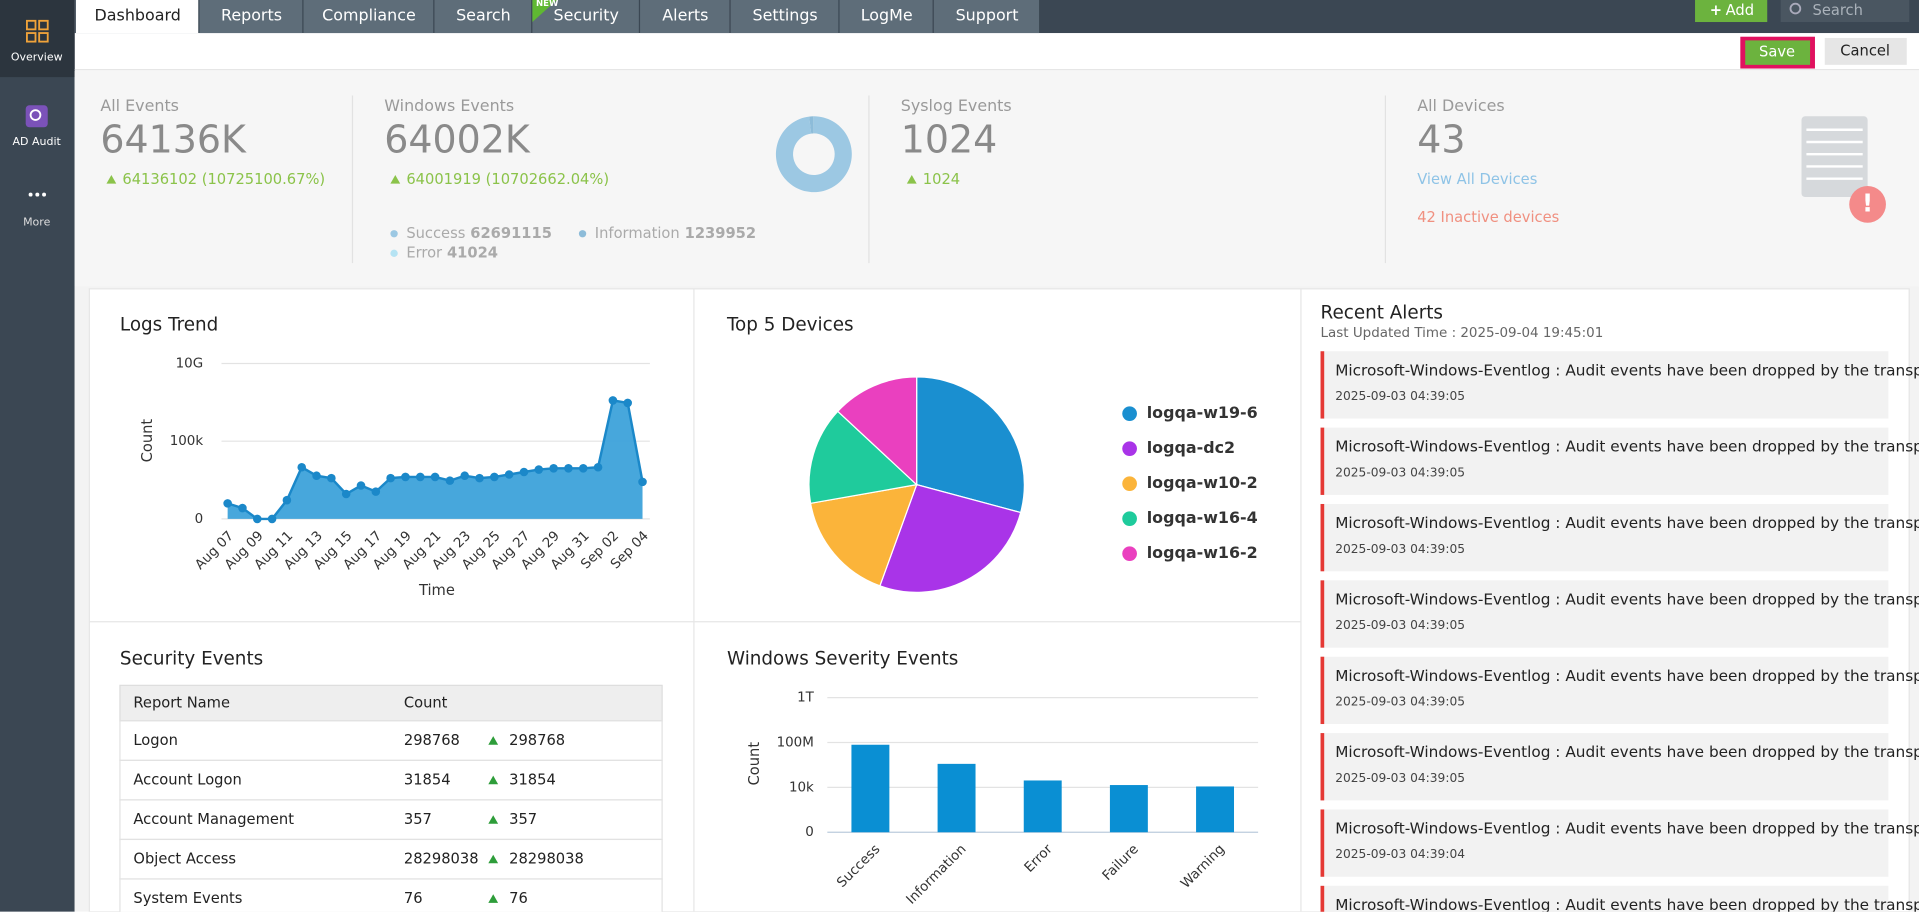 Image resolution: width=1919 pixels, height=912 pixels. Describe the element at coordinates (887, 14) in the screenshot. I see `tab-label: LogMe` at that location.